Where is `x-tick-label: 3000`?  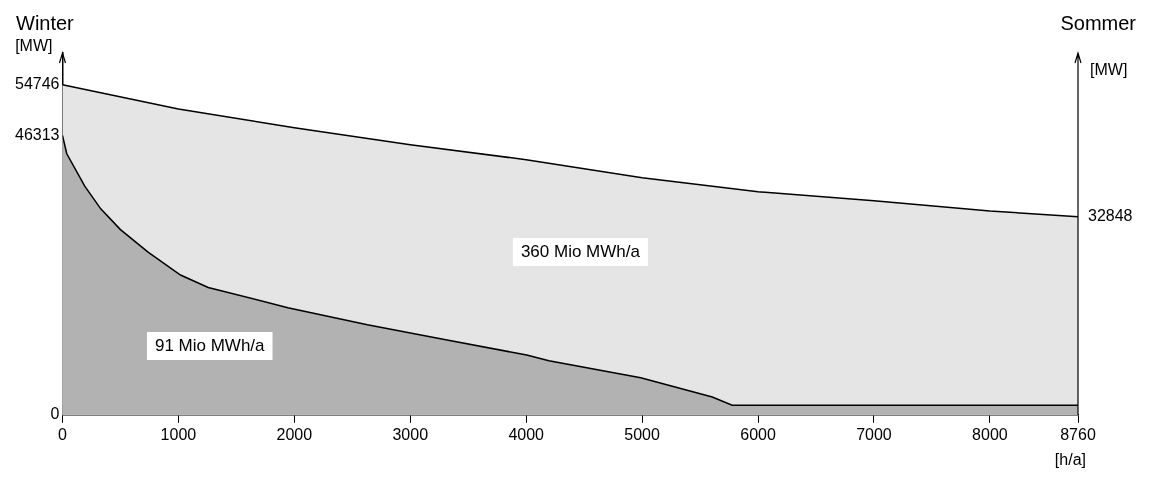 x-tick-label: 3000 is located at coordinates (410, 434).